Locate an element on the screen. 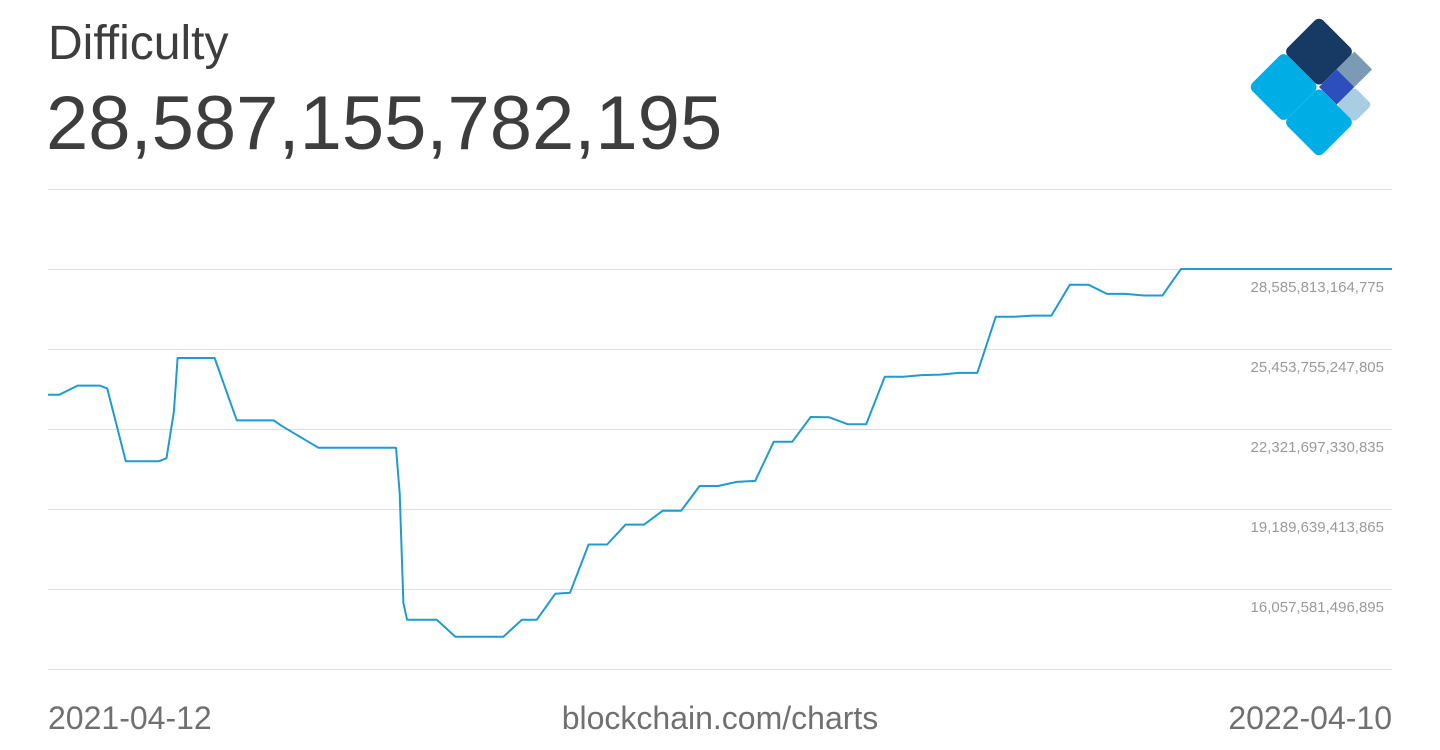 This screenshot has width=1440, height=750. y-tick-label: 16,057,581,496,895 is located at coordinates (1317, 607).